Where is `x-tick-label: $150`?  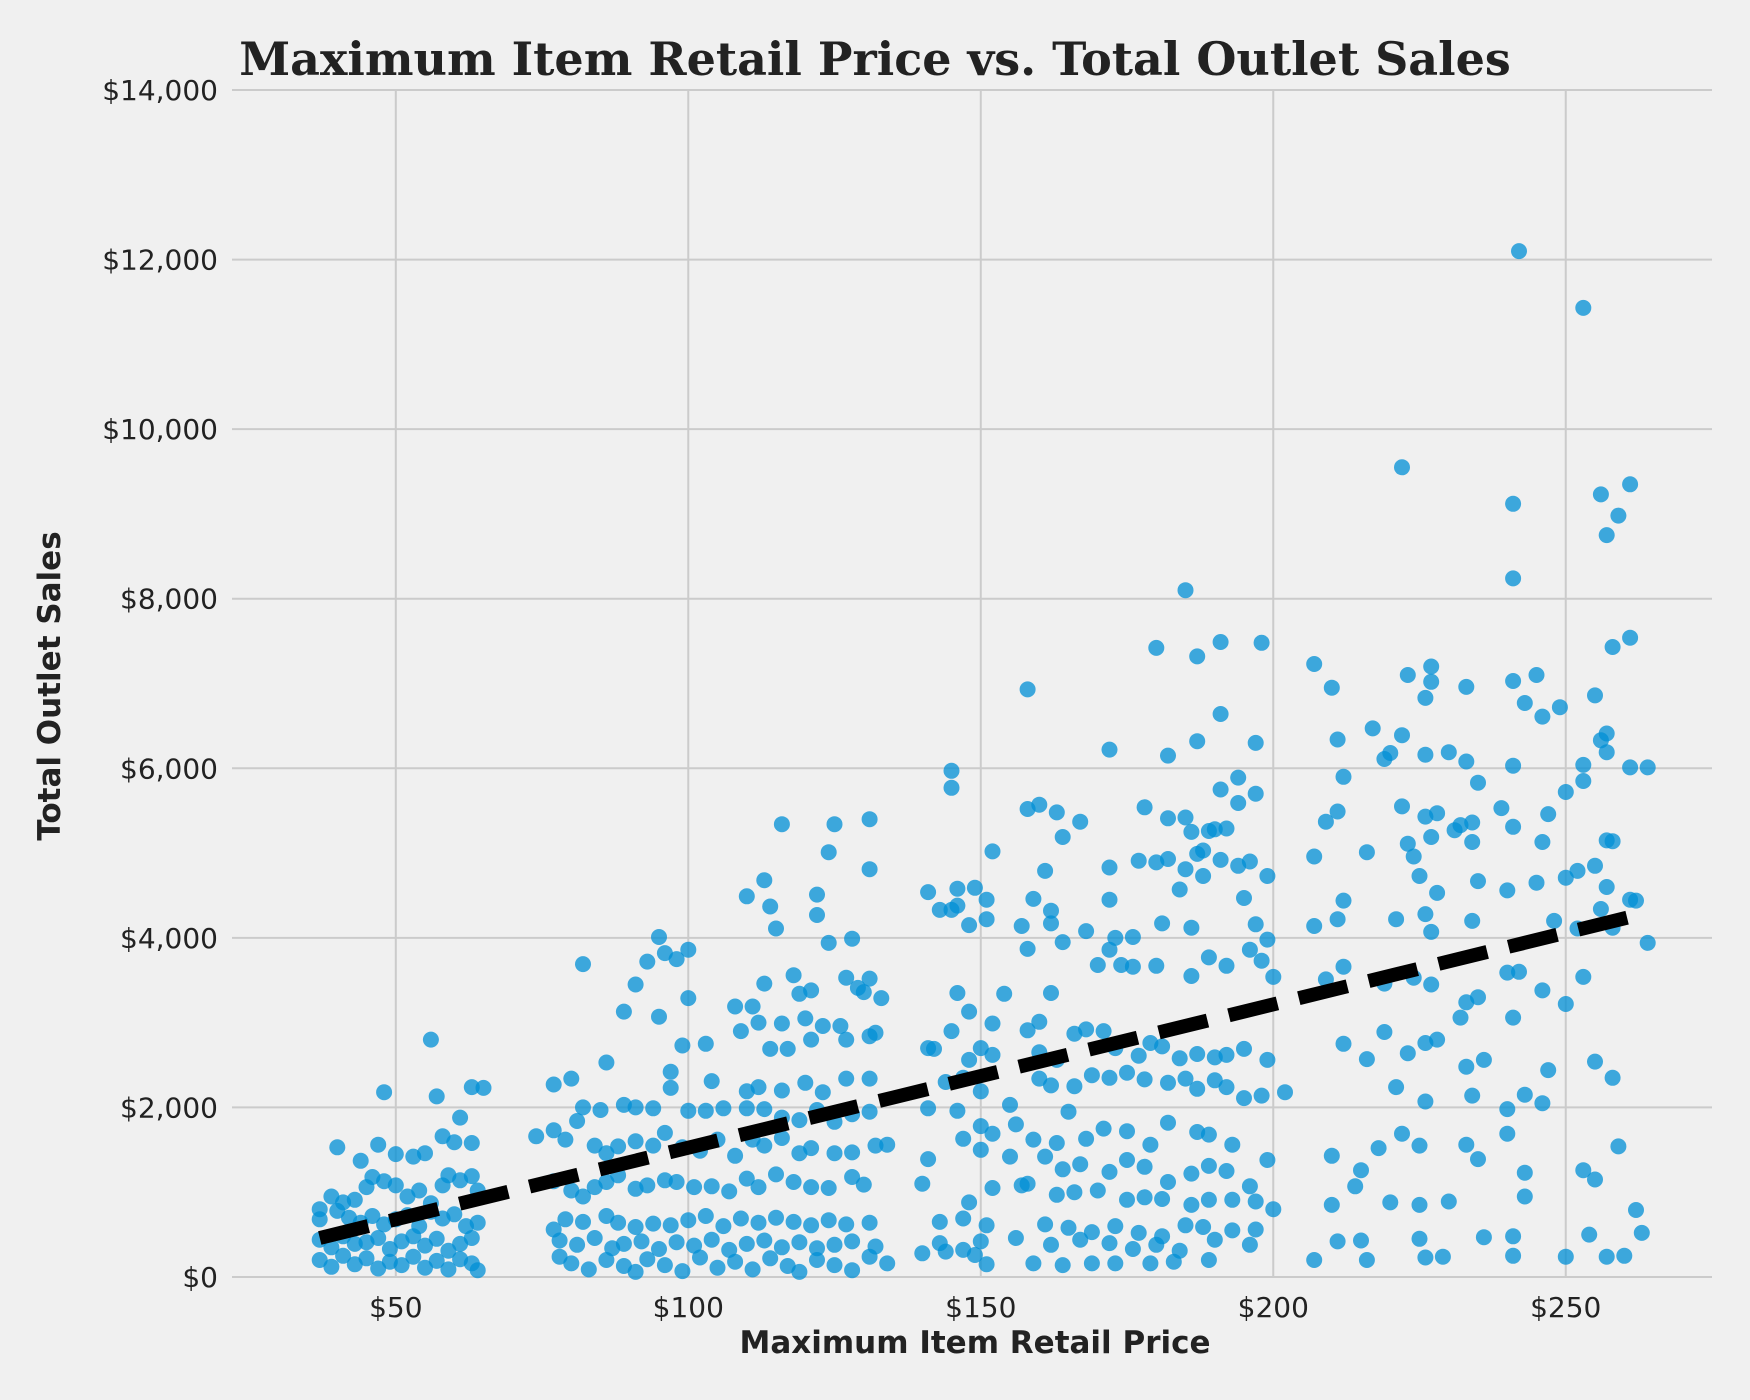
x-tick-label: $150 is located at coordinates (980, 1307).